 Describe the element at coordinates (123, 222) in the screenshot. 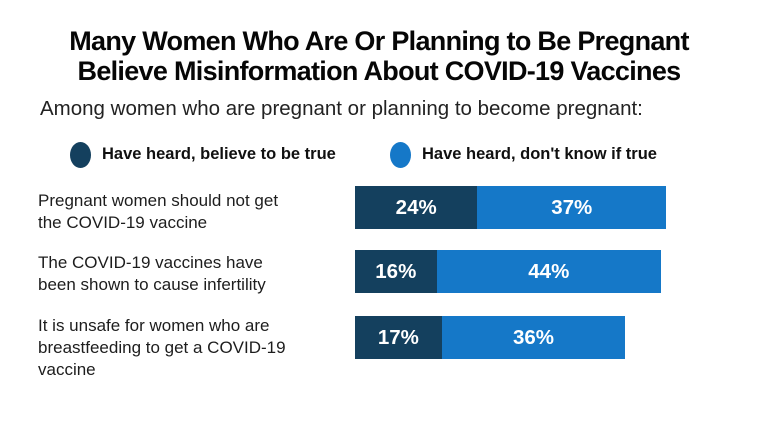

I see `category-label-line: the COVID-19 vaccine` at that location.